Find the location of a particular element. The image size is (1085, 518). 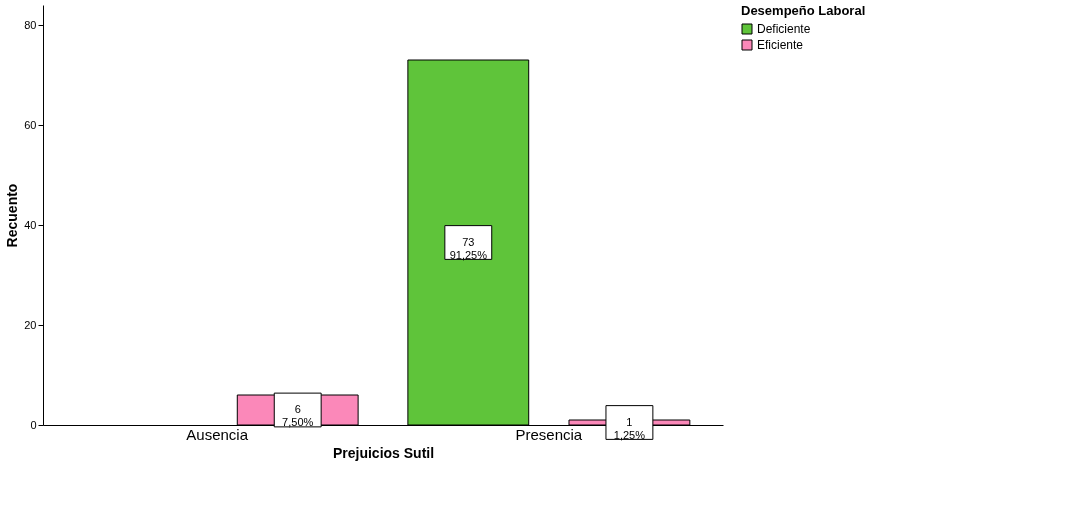

legend-title: Desempeño Laboral is located at coordinates (803, 10).